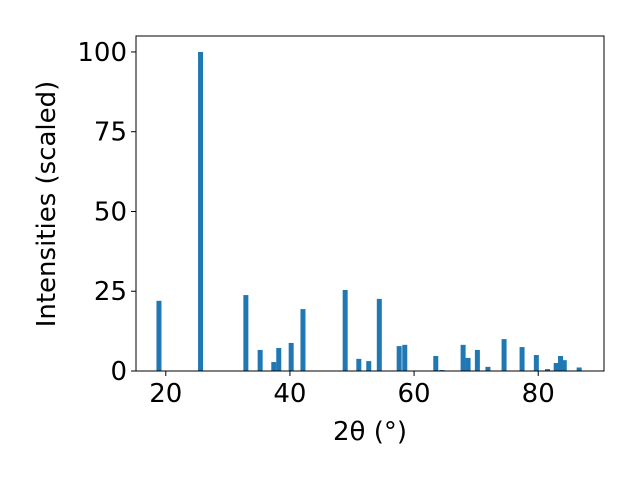  What do you see at coordinates (414, 394) in the screenshot?
I see `x-tick-label: 60` at bounding box center [414, 394].